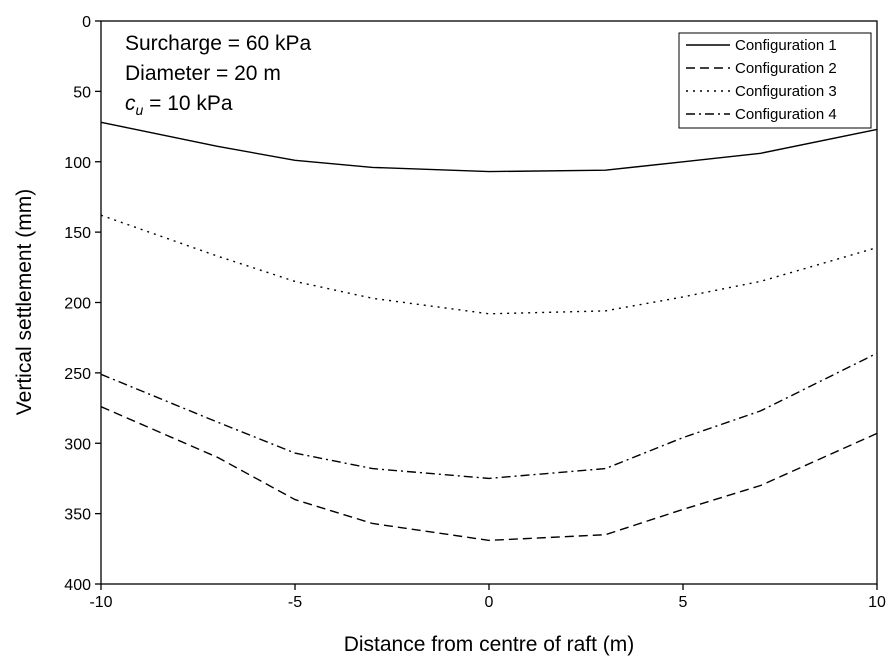 The width and height of the screenshot is (893, 664). What do you see at coordinates (218, 43) in the screenshot?
I see `annotation-surcharge: Surcharge = 60 kPa` at bounding box center [218, 43].